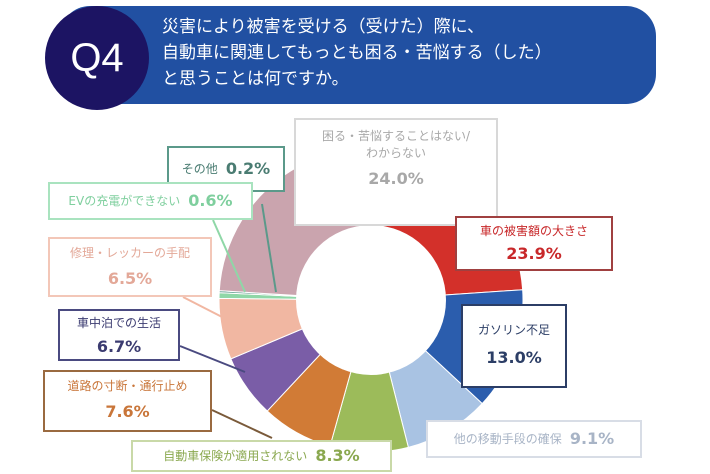 Image resolution: width=710 pixels, height=474 pixels. Describe the element at coordinates (396, 178) in the screenshot. I see `slice-value: 24.0%` at that location.